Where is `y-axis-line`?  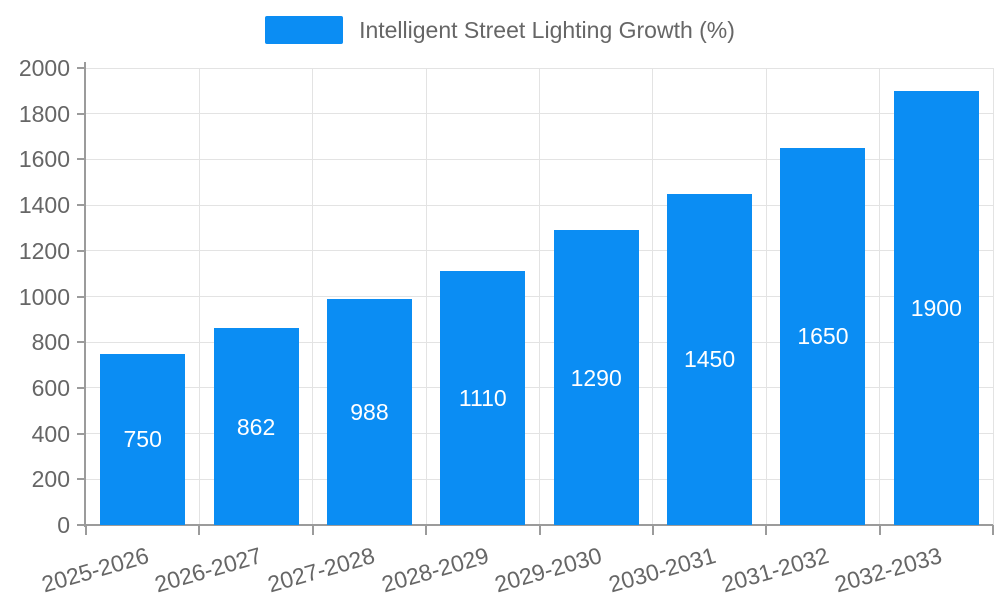 y-axis-line is located at coordinates (85, 294).